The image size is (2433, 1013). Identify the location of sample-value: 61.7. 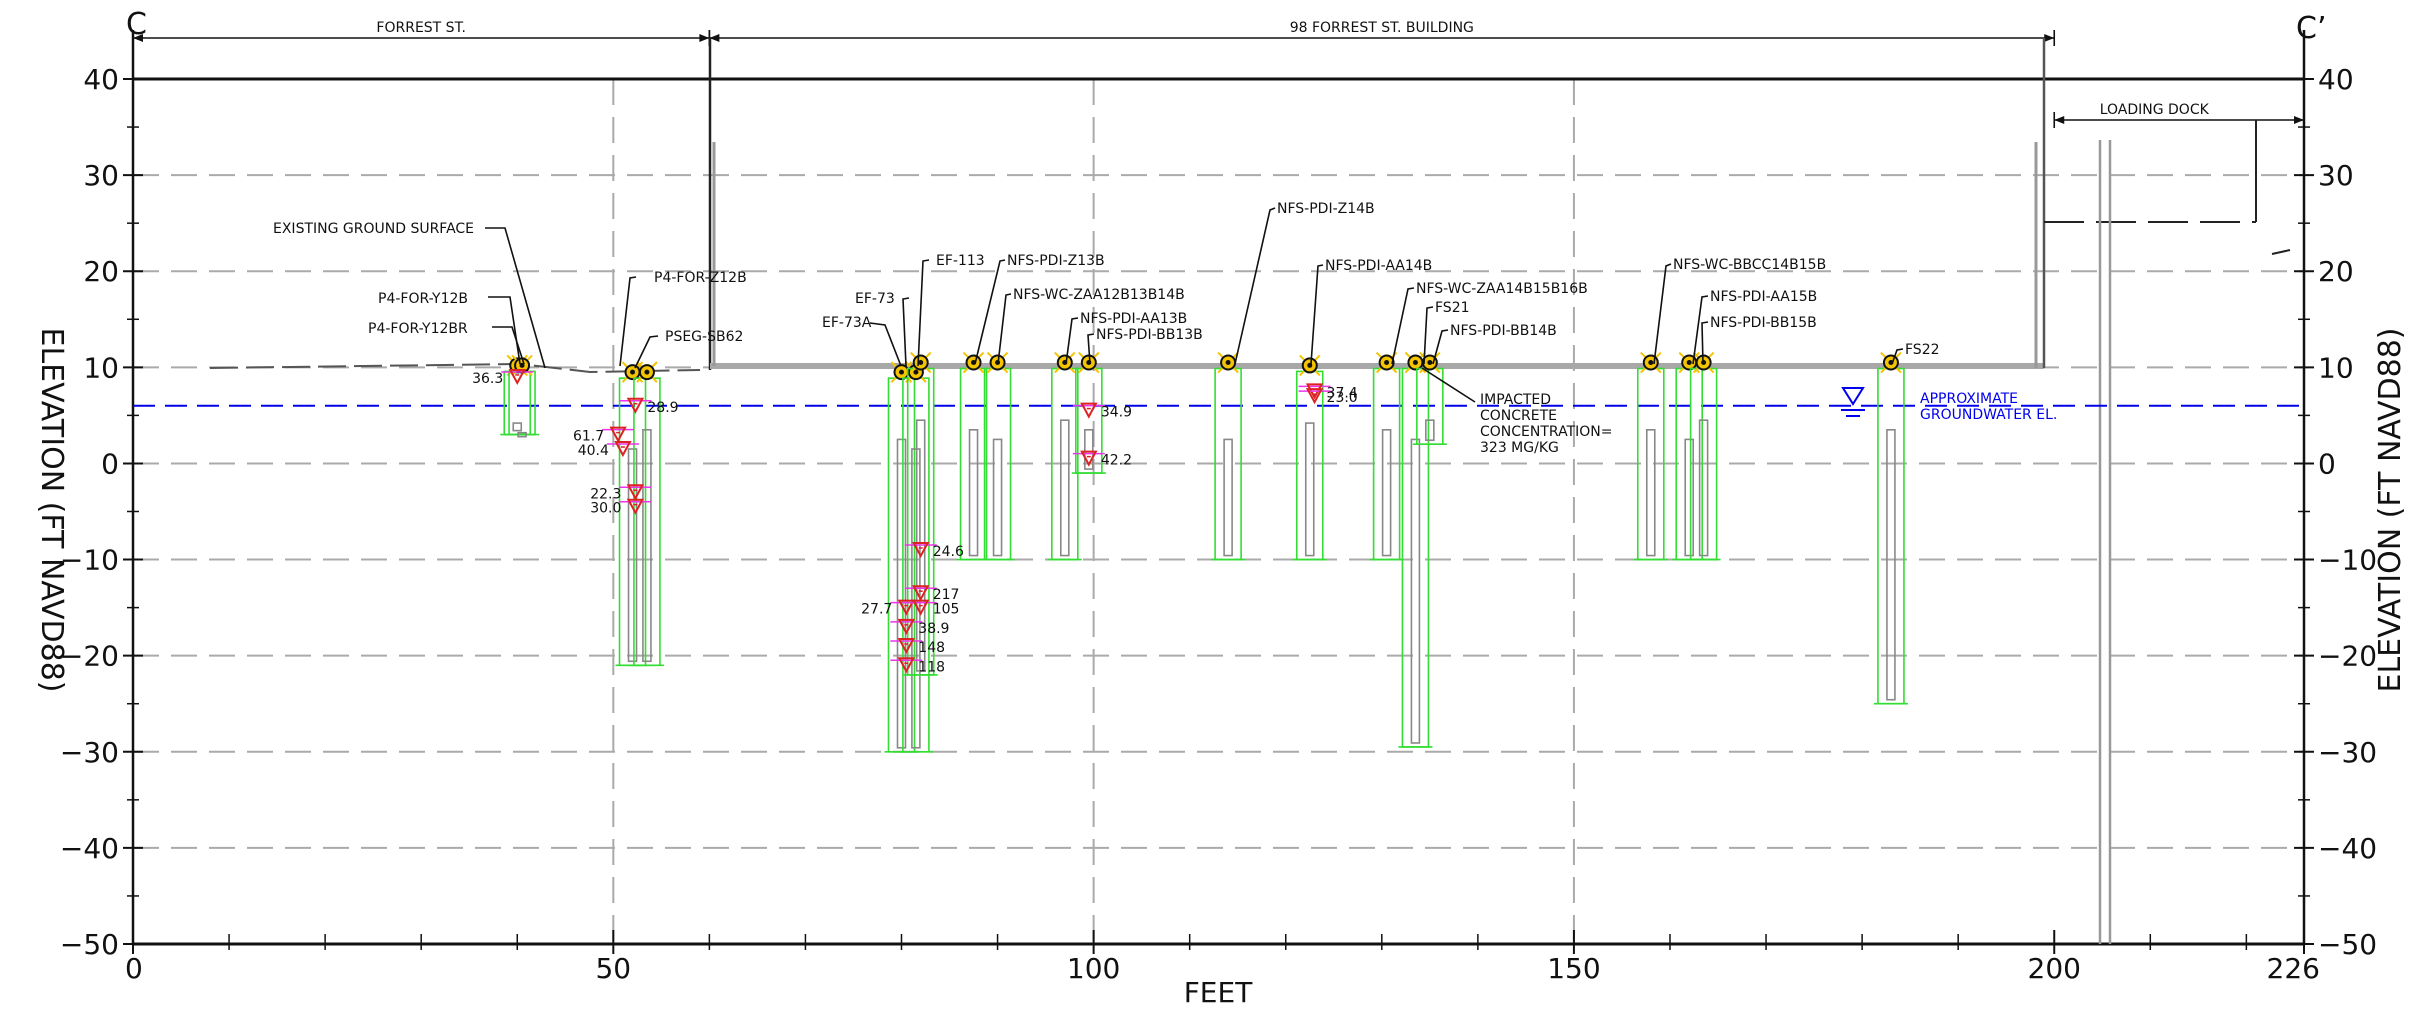
(588, 437).